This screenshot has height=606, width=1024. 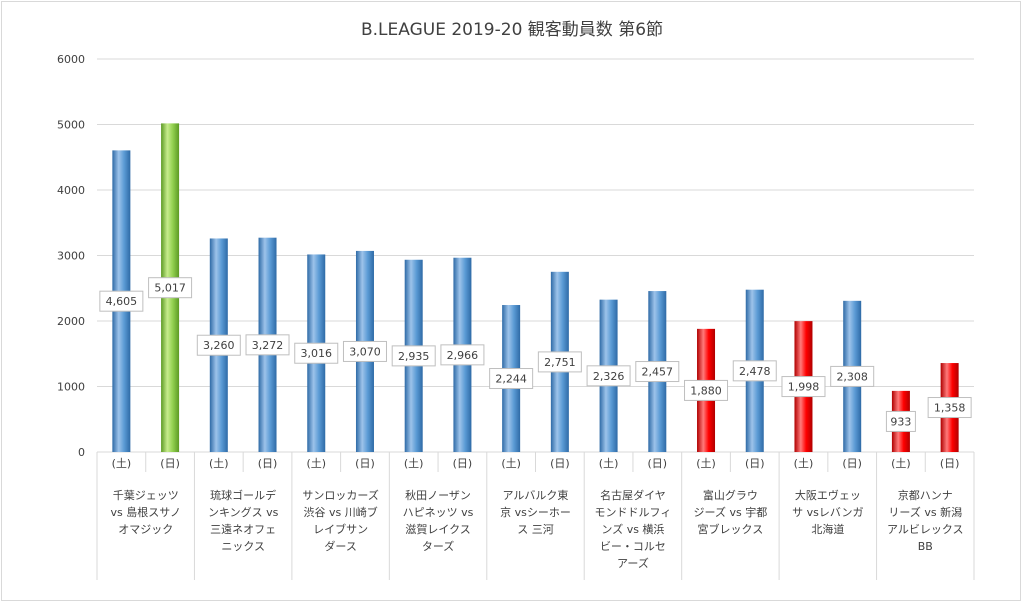 I want to click on data-label: 2,966, so click(x=463, y=355).